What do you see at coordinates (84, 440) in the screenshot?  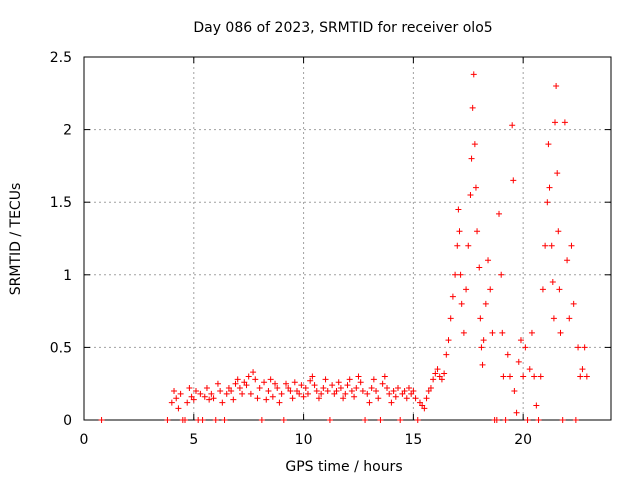 I see `x-tick-label: 0` at bounding box center [84, 440].